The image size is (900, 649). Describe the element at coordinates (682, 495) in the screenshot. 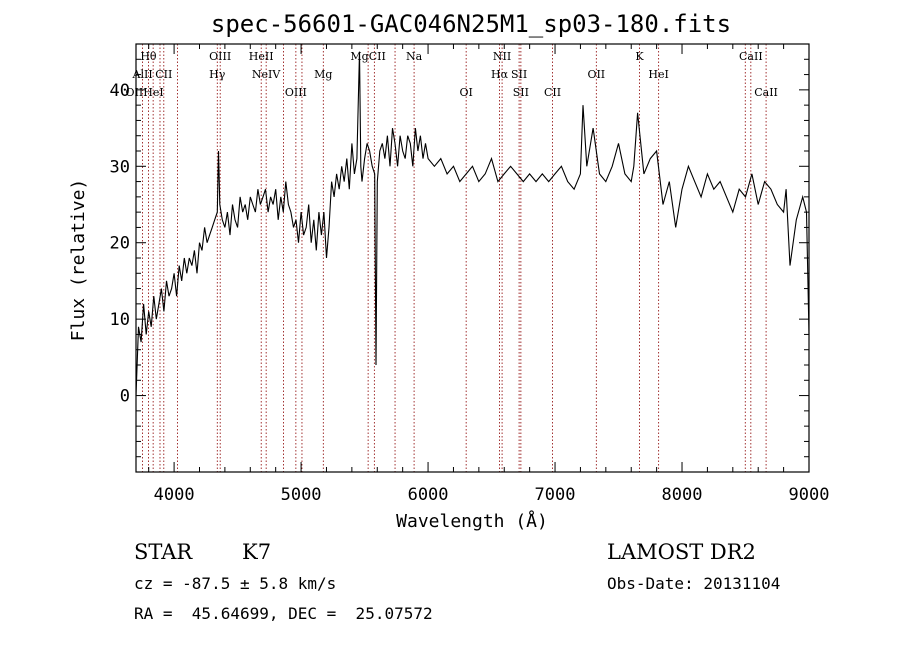

I see `x-tick-label: 8000` at that location.